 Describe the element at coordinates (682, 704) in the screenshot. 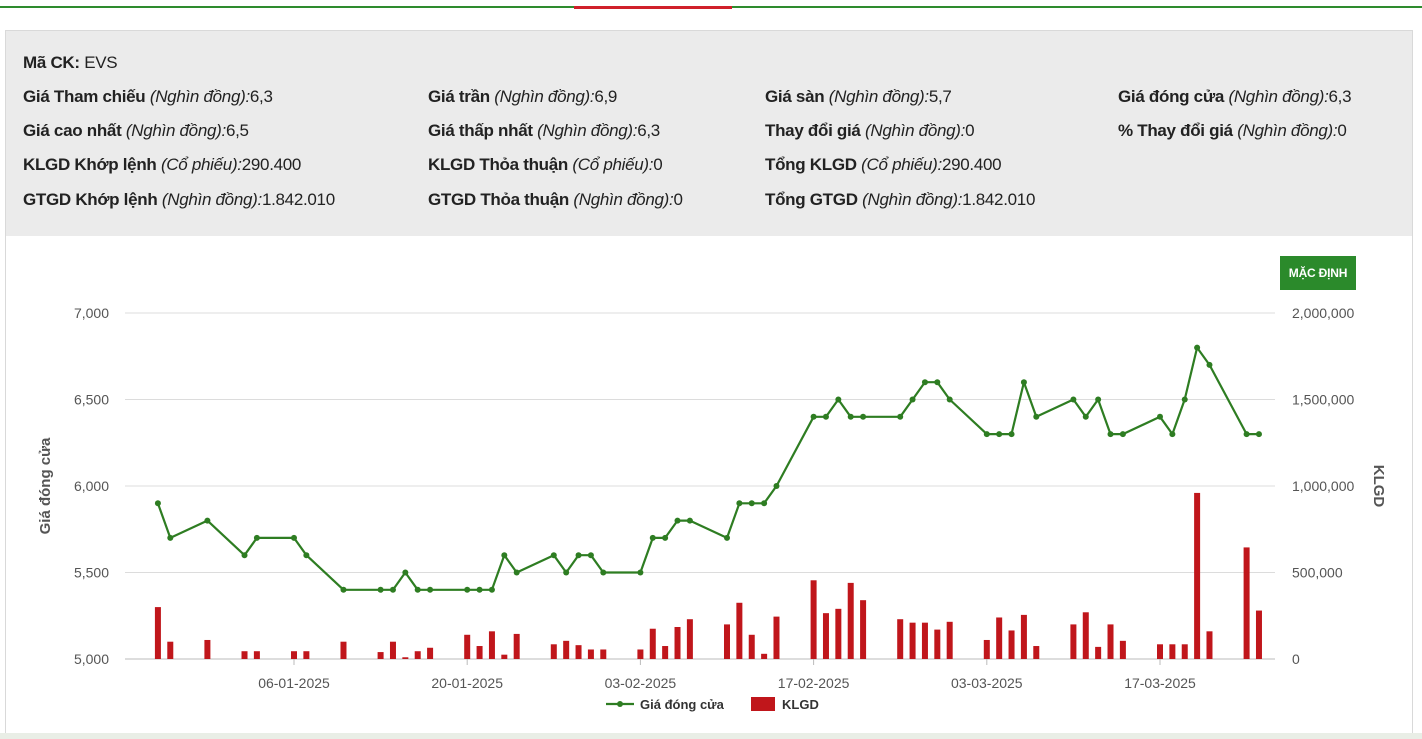

I see `legend-label-price: Giá đóng cửa` at that location.